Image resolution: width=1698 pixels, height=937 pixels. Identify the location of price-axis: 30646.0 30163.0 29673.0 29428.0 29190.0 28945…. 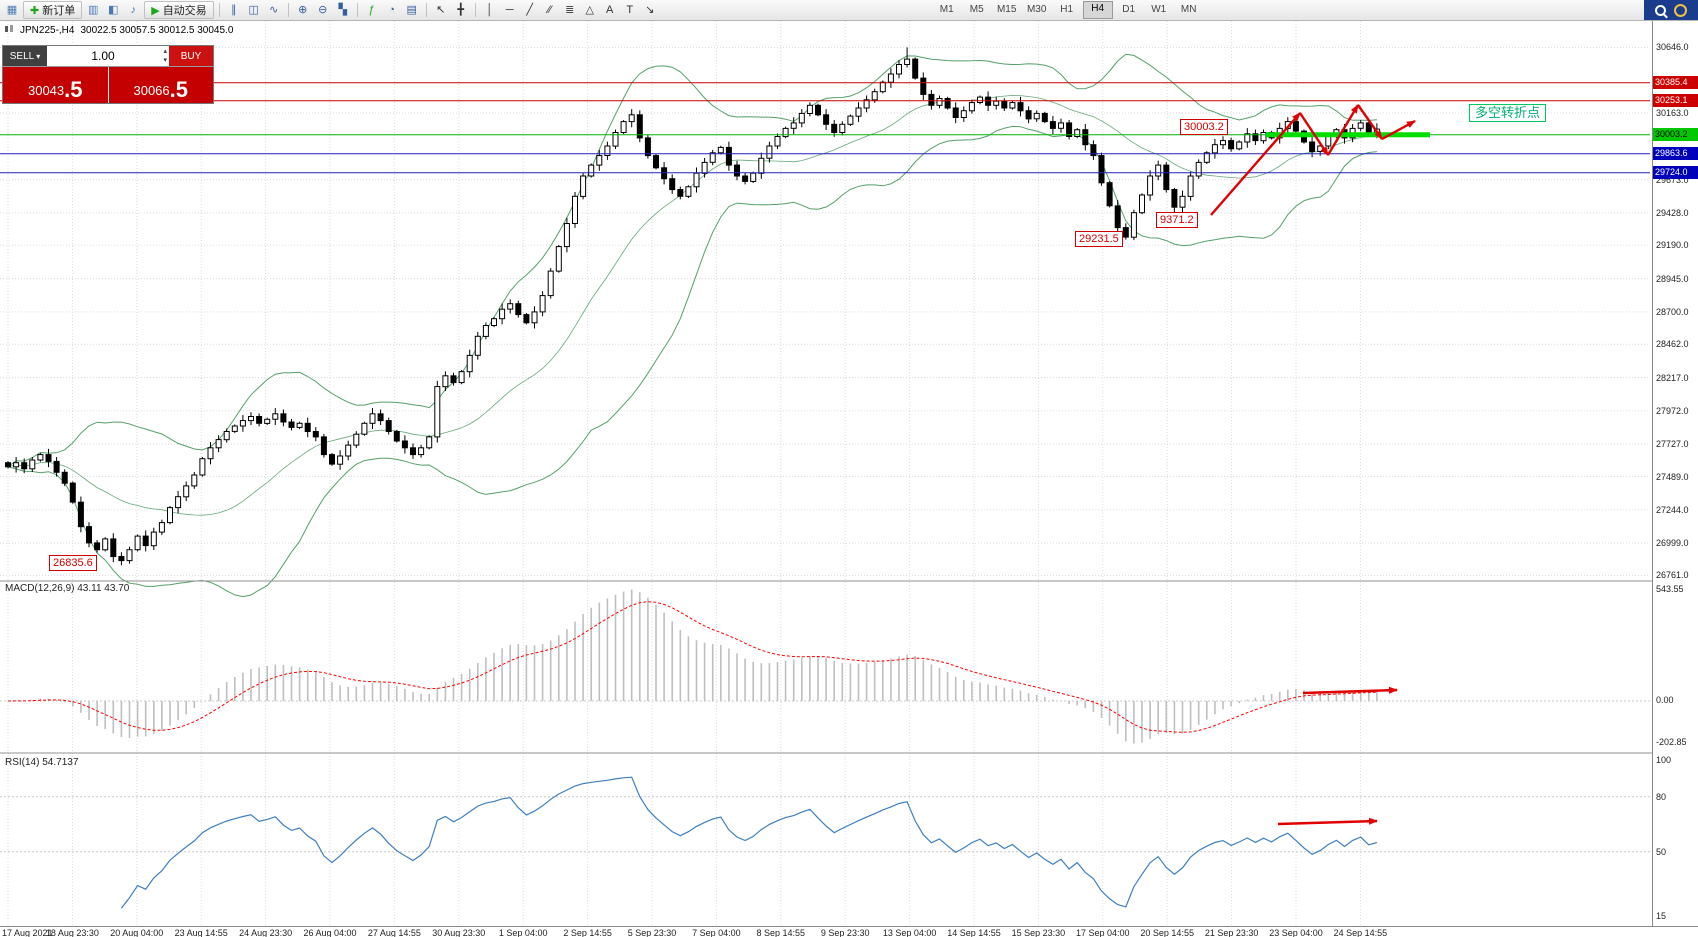
(1675, 473).